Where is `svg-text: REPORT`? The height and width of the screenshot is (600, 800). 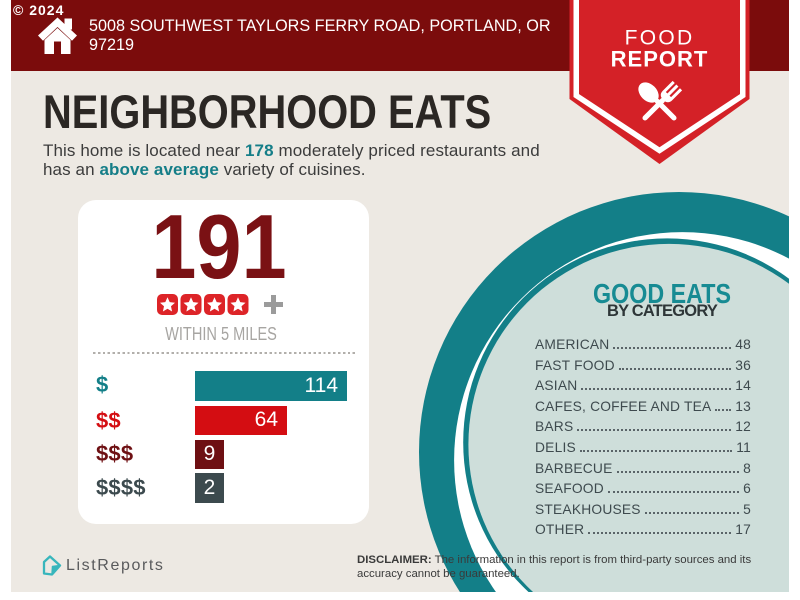
svg-text: REPORT is located at coordinates (660, 59).